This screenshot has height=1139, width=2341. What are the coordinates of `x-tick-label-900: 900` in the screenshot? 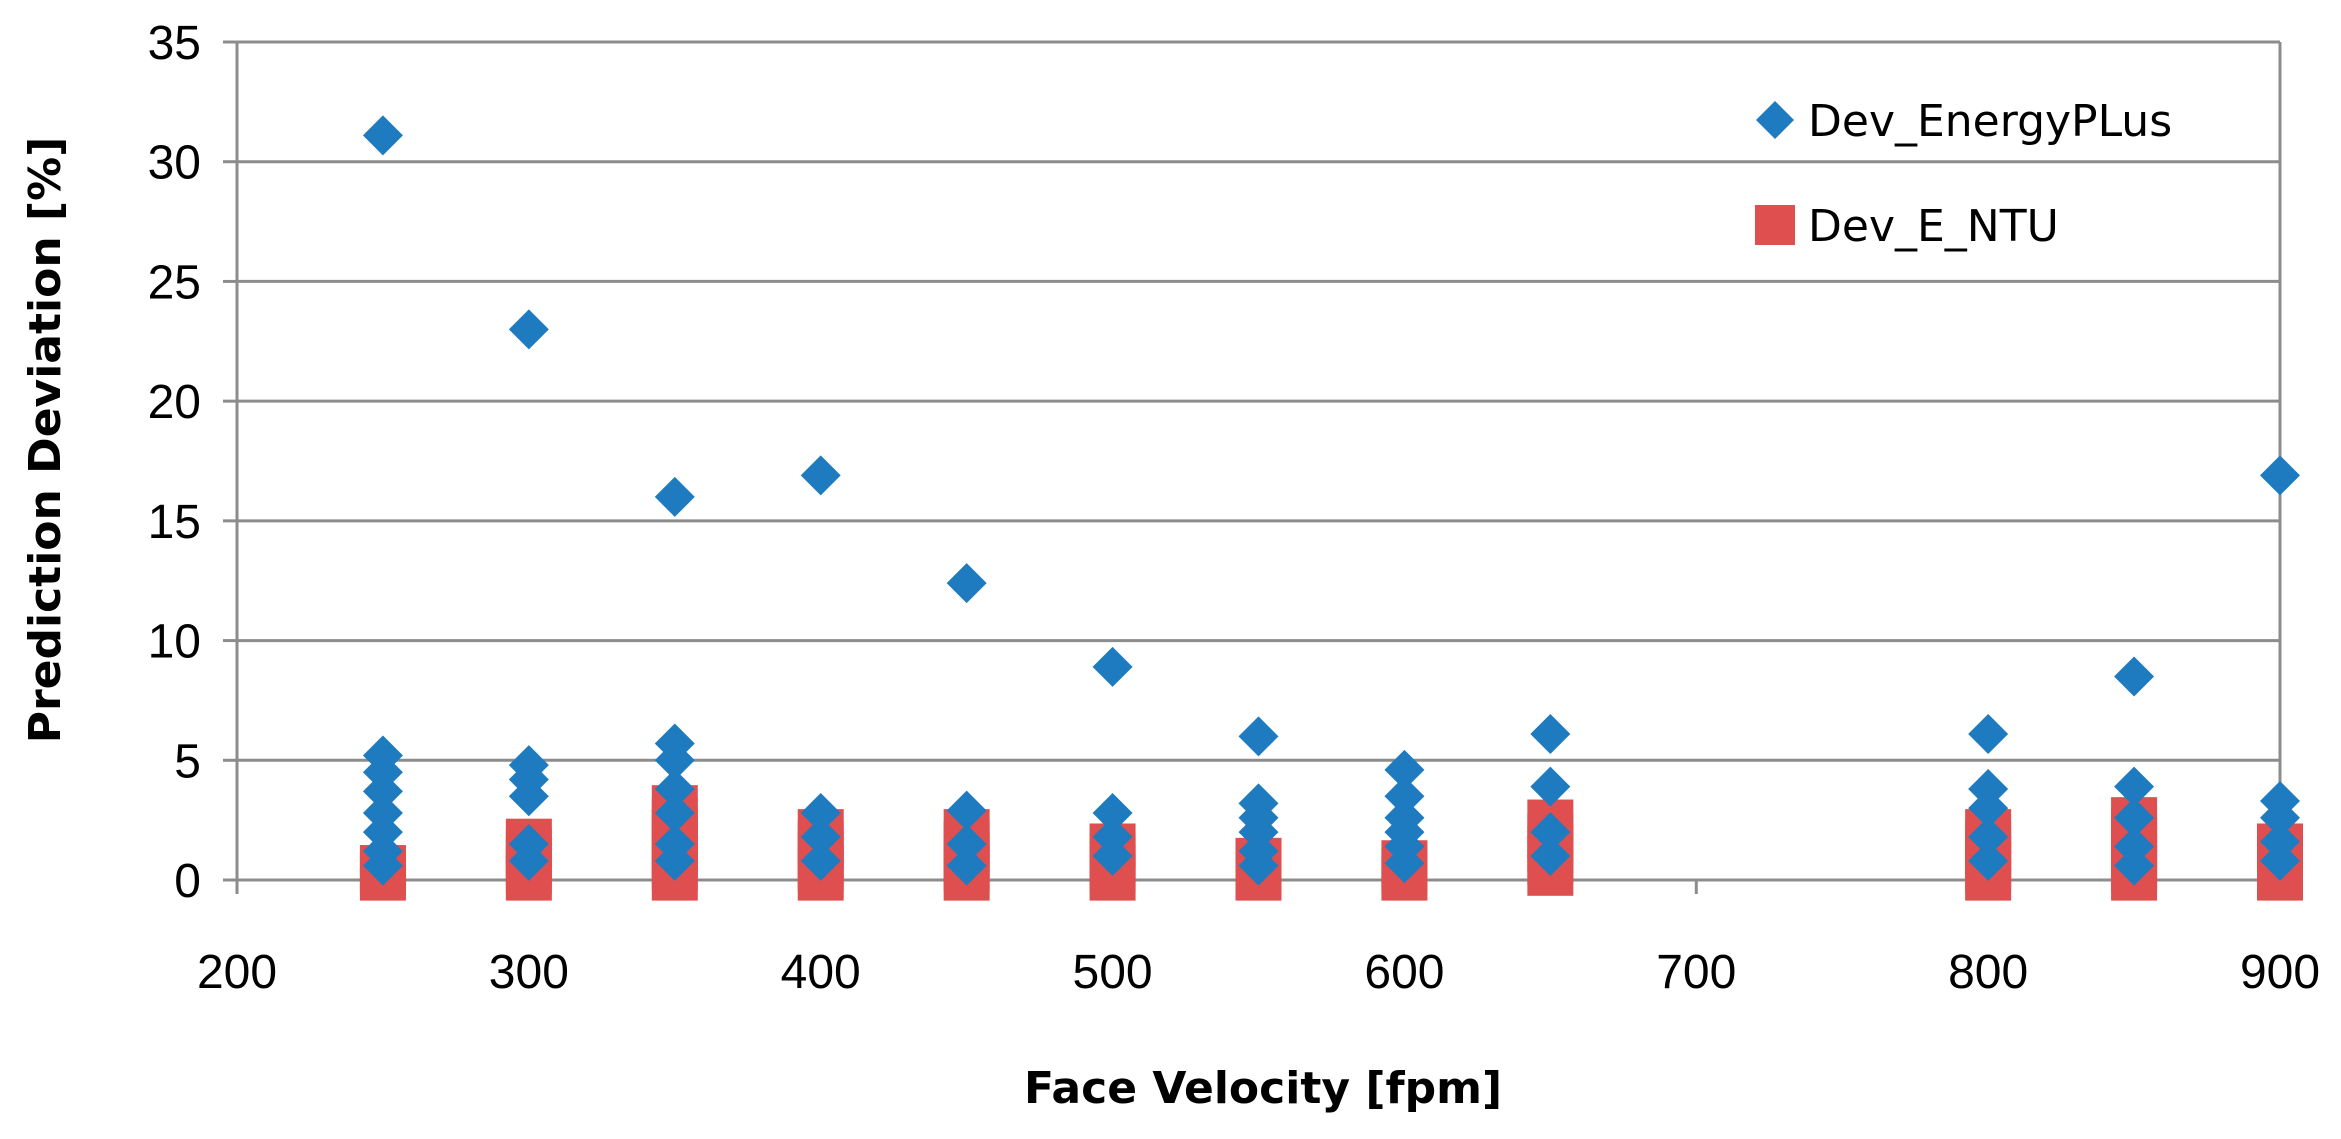 It's located at (2280, 972).